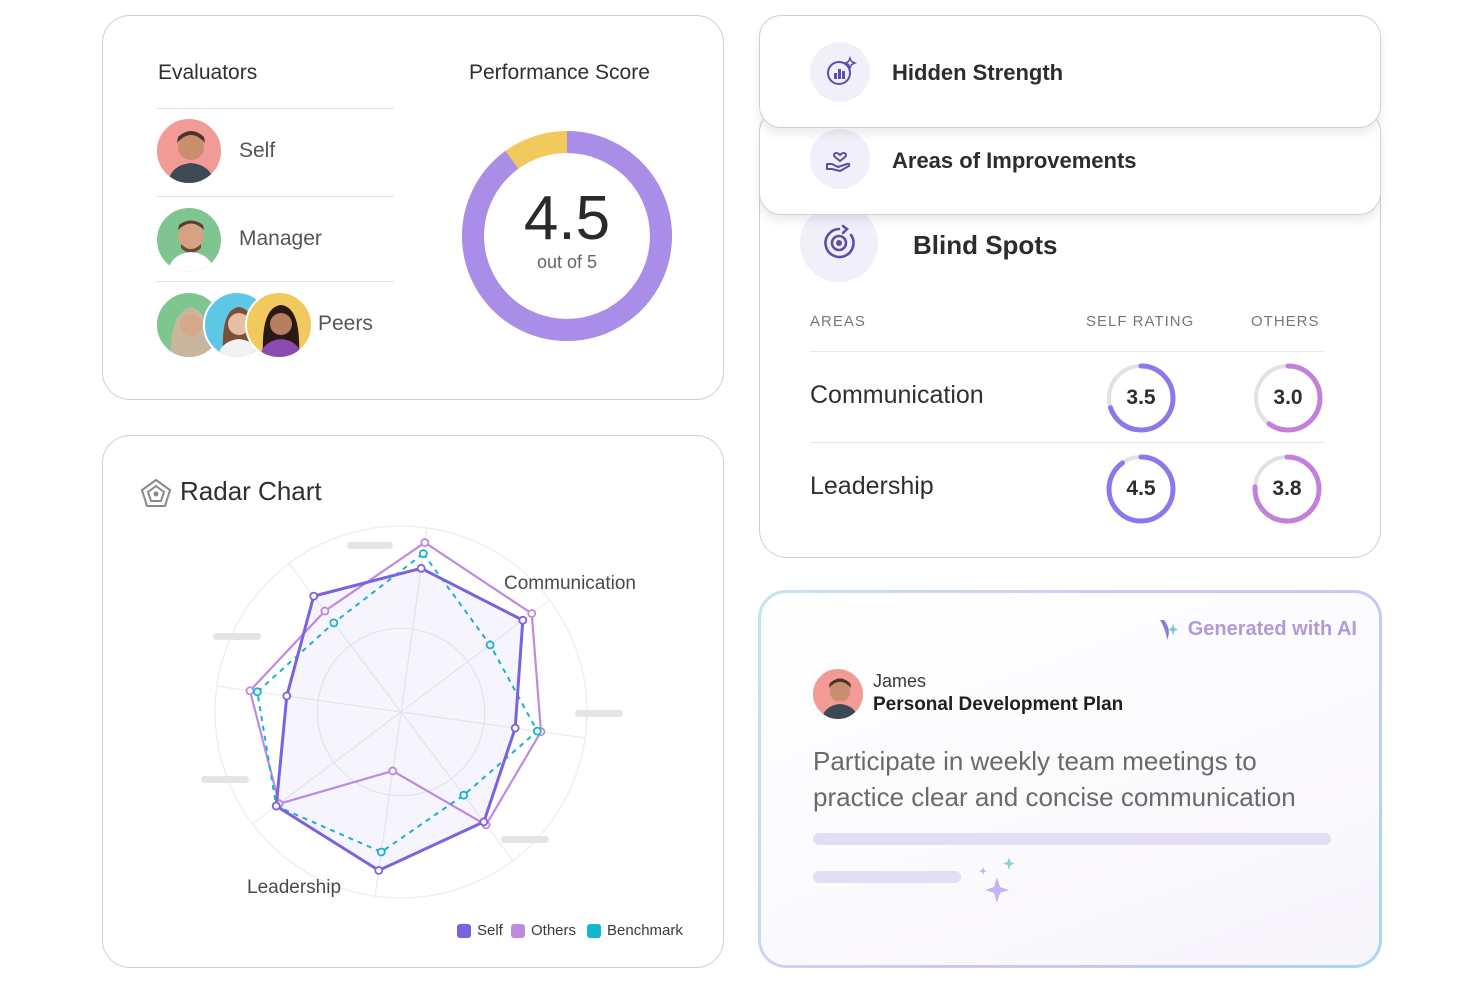 The width and height of the screenshot is (1480, 987). I want to click on radar-title: Radar Chart, so click(251, 491).